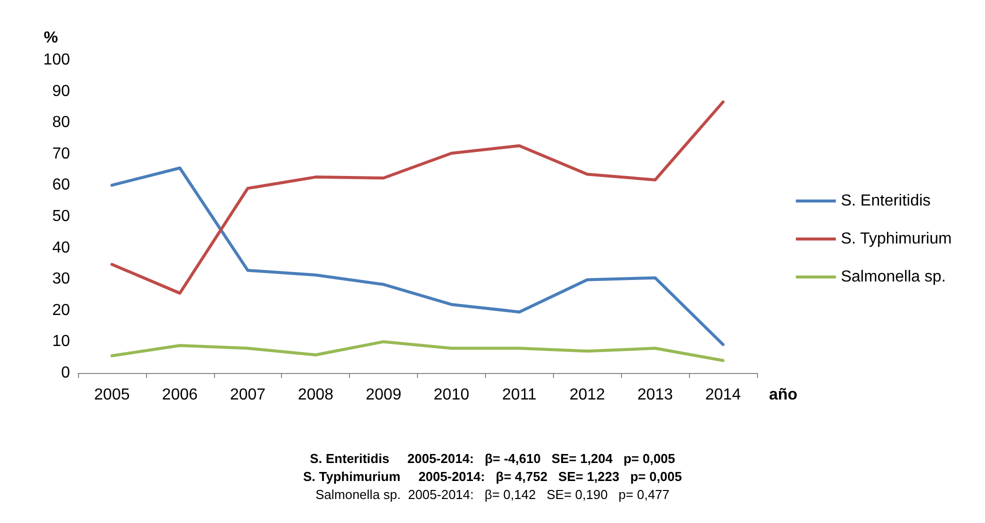 The image size is (985, 523). What do you see at coordinates (885, 201) in the screenshot?
I see `legend-label: S. Enteritidis` at bounding box center [885, 201].